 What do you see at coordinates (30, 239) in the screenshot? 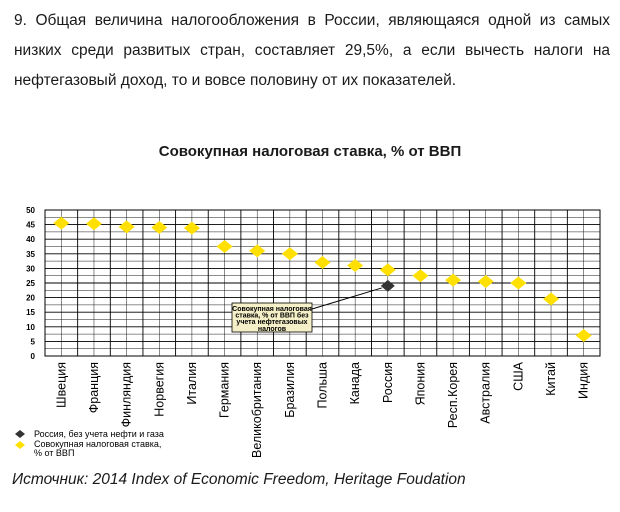
I see `y-tick-label: 40` at bounding box center [30, 239].